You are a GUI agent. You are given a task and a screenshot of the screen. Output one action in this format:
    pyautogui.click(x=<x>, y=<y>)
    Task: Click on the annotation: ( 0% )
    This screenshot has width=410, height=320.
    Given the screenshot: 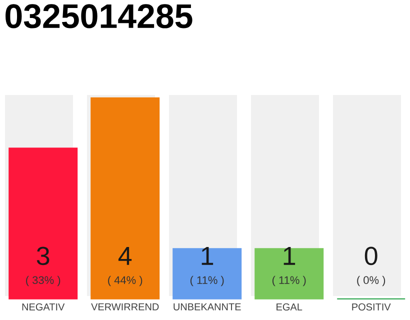 What is the action you would take?
    pyautogui.click(x=371, y=281)
    